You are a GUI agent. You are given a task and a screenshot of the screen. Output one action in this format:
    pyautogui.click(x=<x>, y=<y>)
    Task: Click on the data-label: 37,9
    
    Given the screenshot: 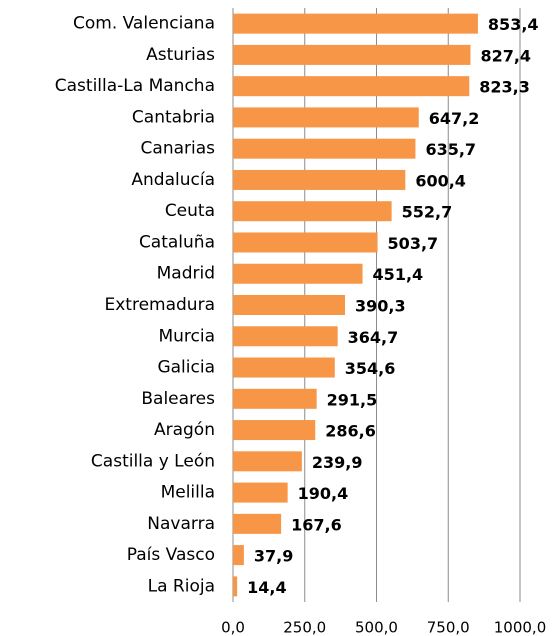 What is the action you would take?
    pyautogui.click(x=273, y=556)
    